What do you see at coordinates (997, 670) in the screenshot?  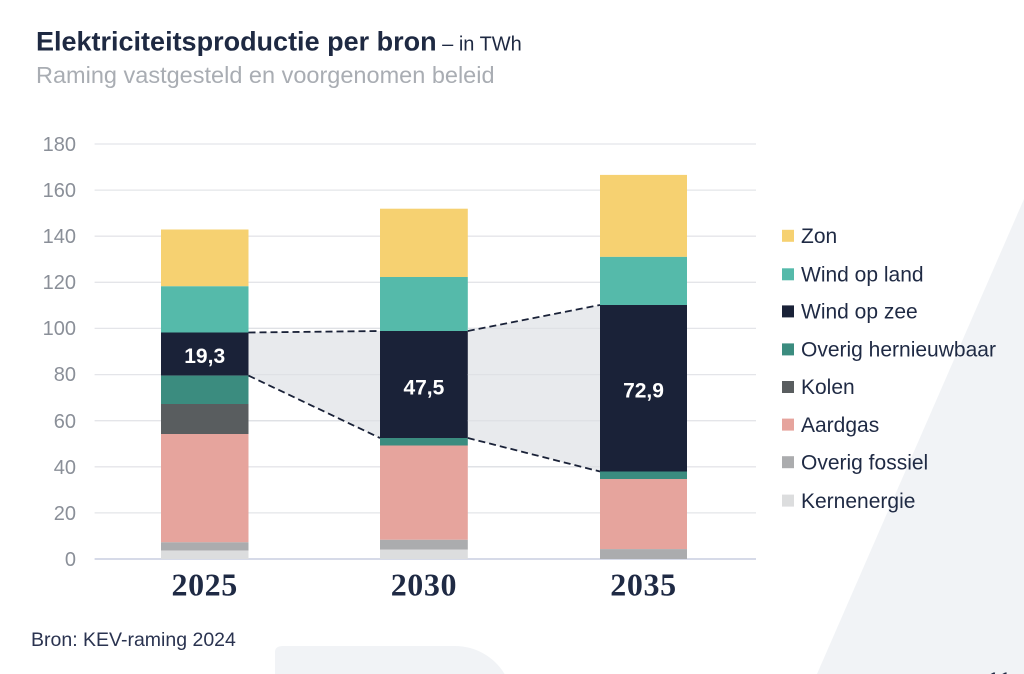 I see `svg-text: 11` at bounding box center [997, 670].